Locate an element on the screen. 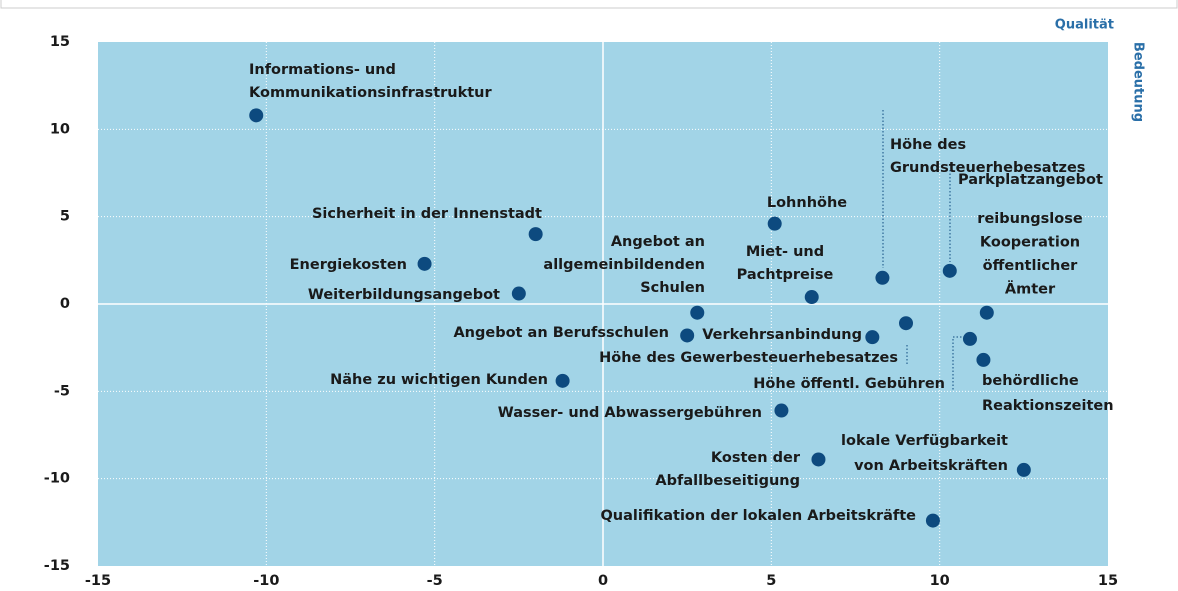 This screenshot has width=1178, height=591. y-tick-label: -15 is located at coordinates (57, 566).